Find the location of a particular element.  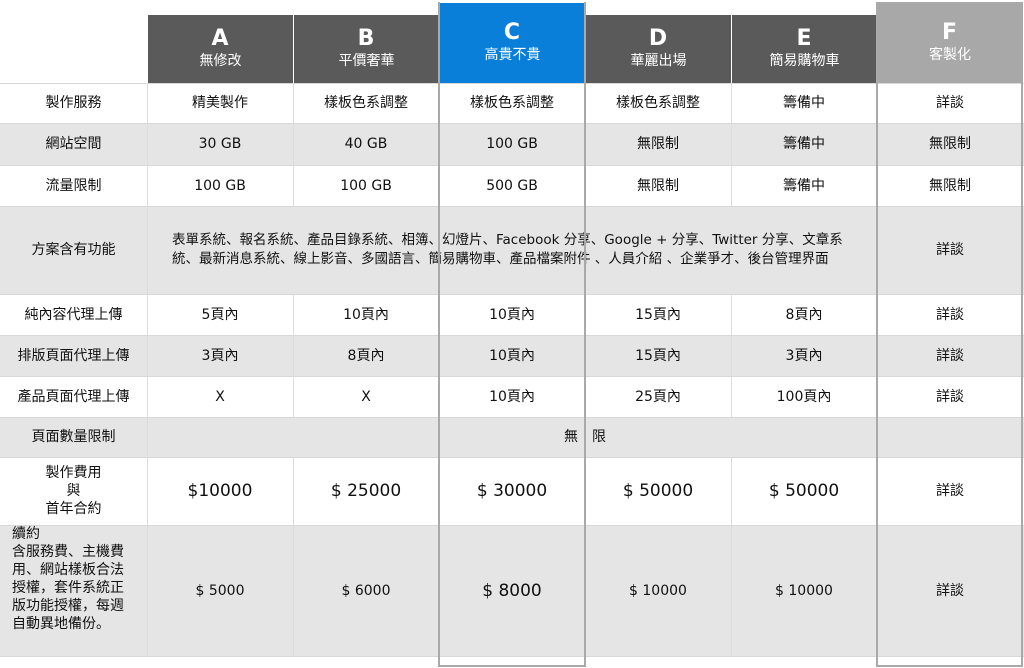

renewal-label-line: 版功能授權，每週 is located at coordinates (68, 606).